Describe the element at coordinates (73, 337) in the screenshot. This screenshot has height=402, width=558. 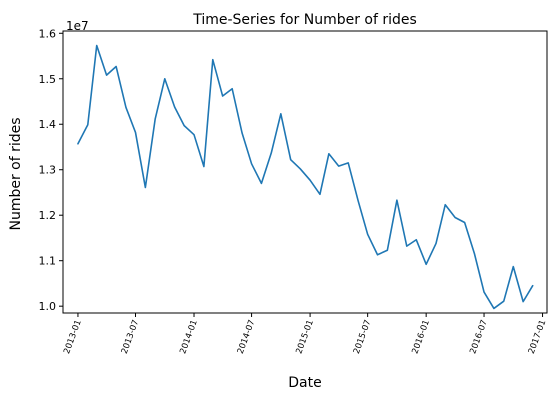
I see `x-tick-label: 2013-01` at that location.